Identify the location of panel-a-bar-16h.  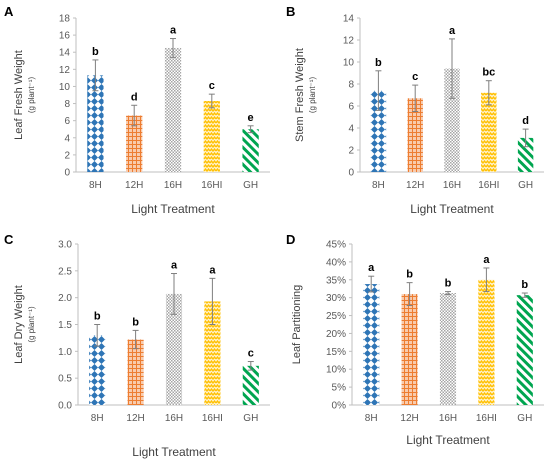
(173, 109).